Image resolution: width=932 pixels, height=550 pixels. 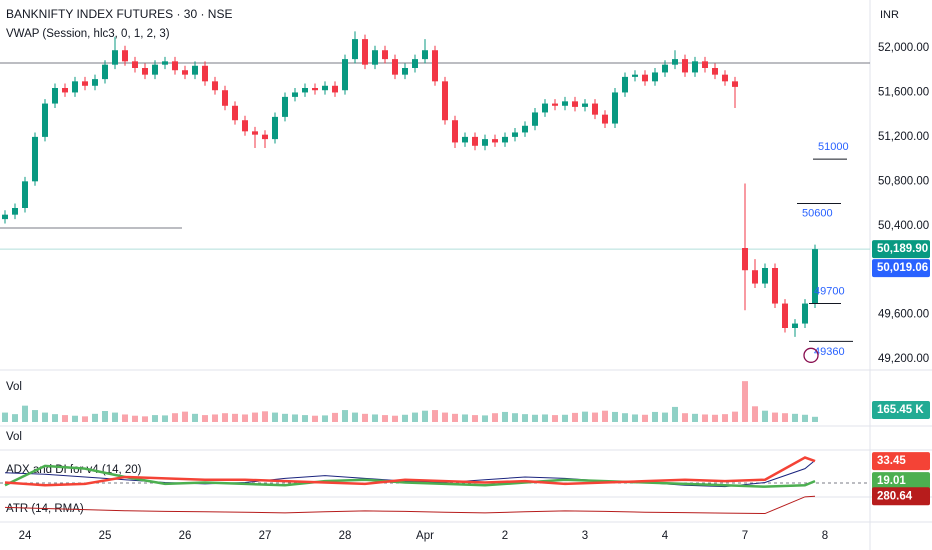 I want to click on level-label: 50600, so click(x=817, y=213).